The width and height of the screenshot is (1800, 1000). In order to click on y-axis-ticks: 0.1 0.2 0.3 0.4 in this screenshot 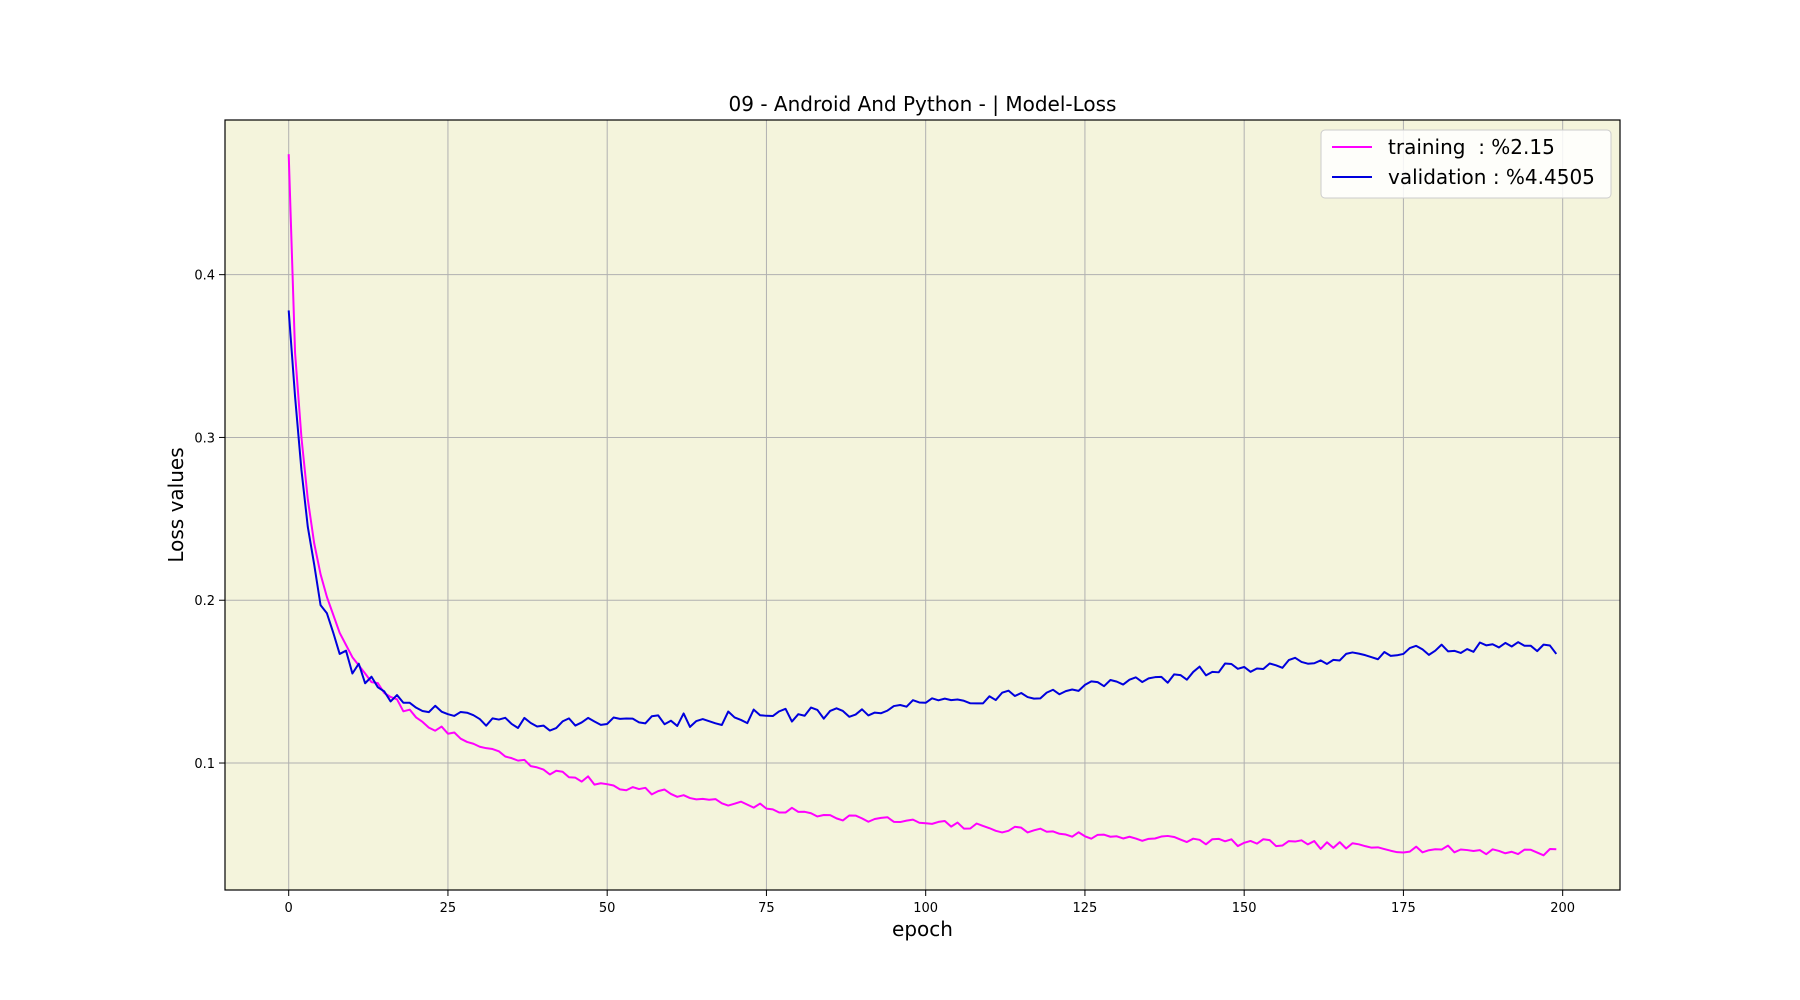, I will do `click(209, 520)`.